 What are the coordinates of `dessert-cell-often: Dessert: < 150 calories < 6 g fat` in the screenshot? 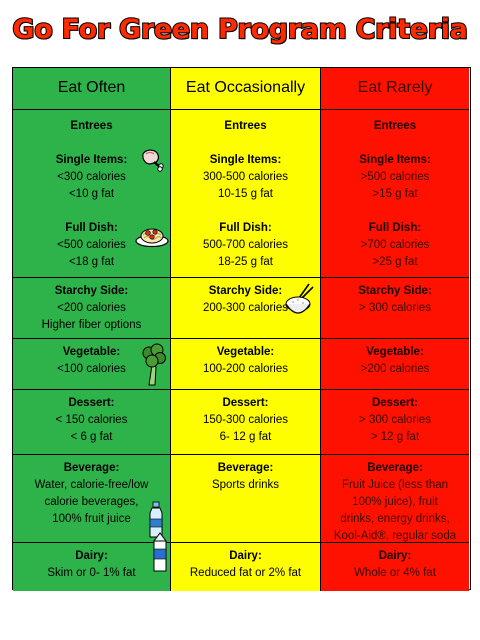 It's located at (91, 422).